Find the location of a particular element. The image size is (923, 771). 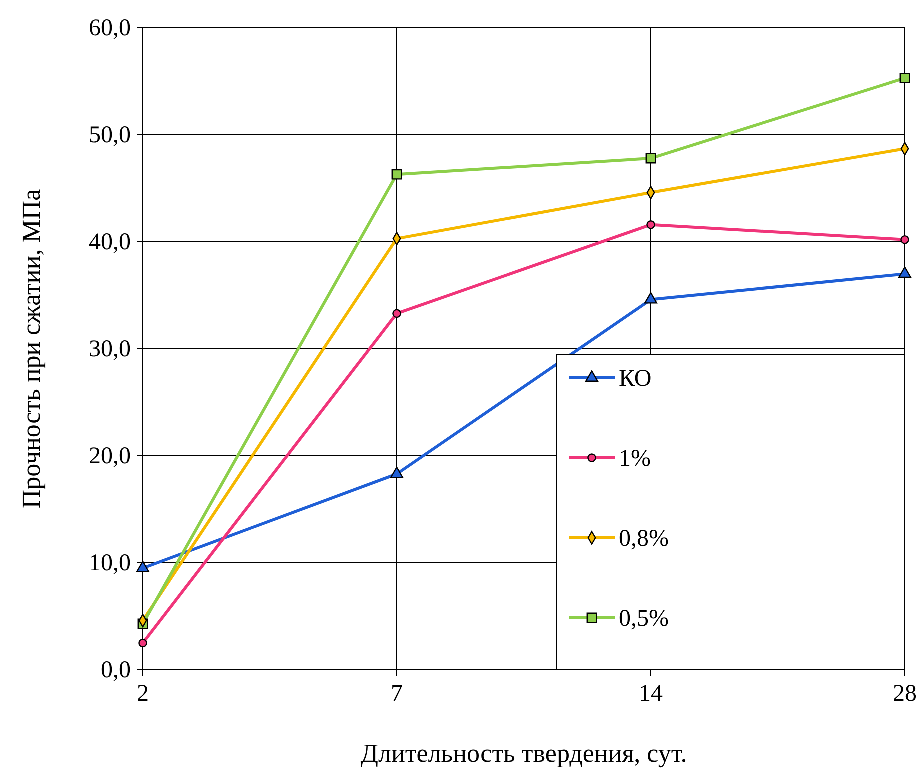

x-tick-label: 2 is located at coordinates (143, 694).